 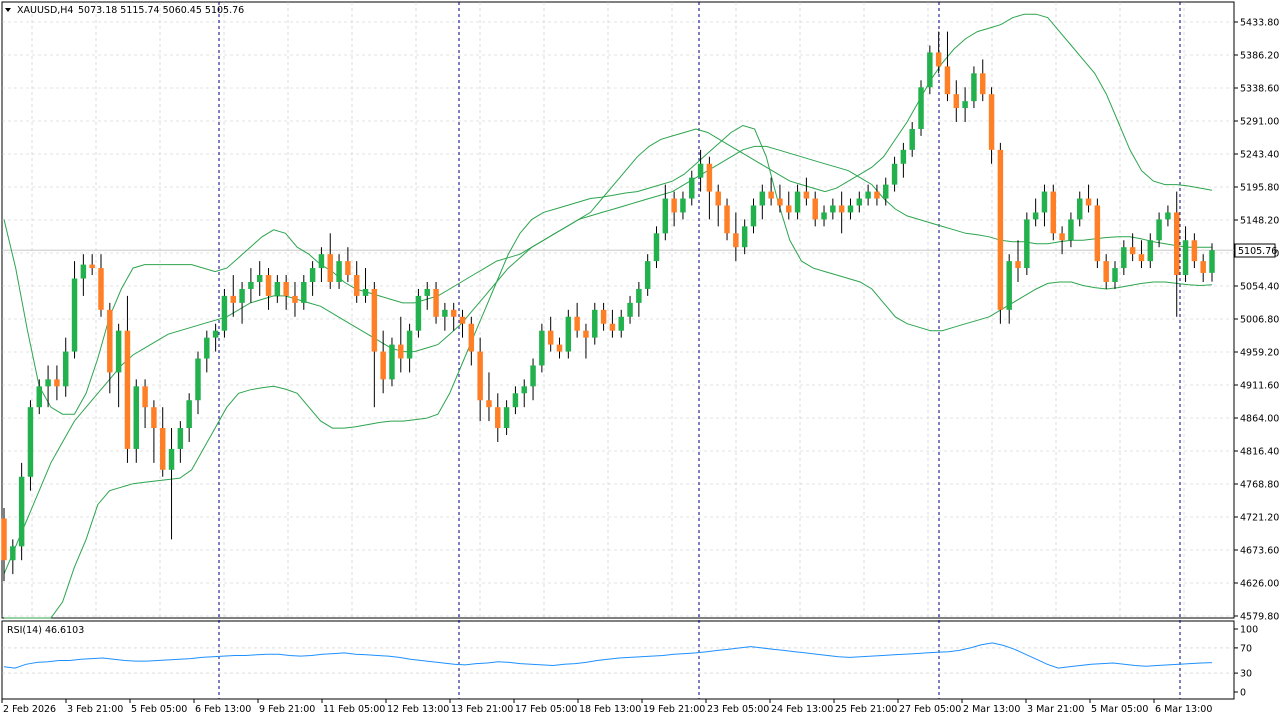 What do you see at coordinates (674, 709) in the screenshot?
I see `time-tick-label: 19 Feb 21:00` at bounding box center [674, 709].